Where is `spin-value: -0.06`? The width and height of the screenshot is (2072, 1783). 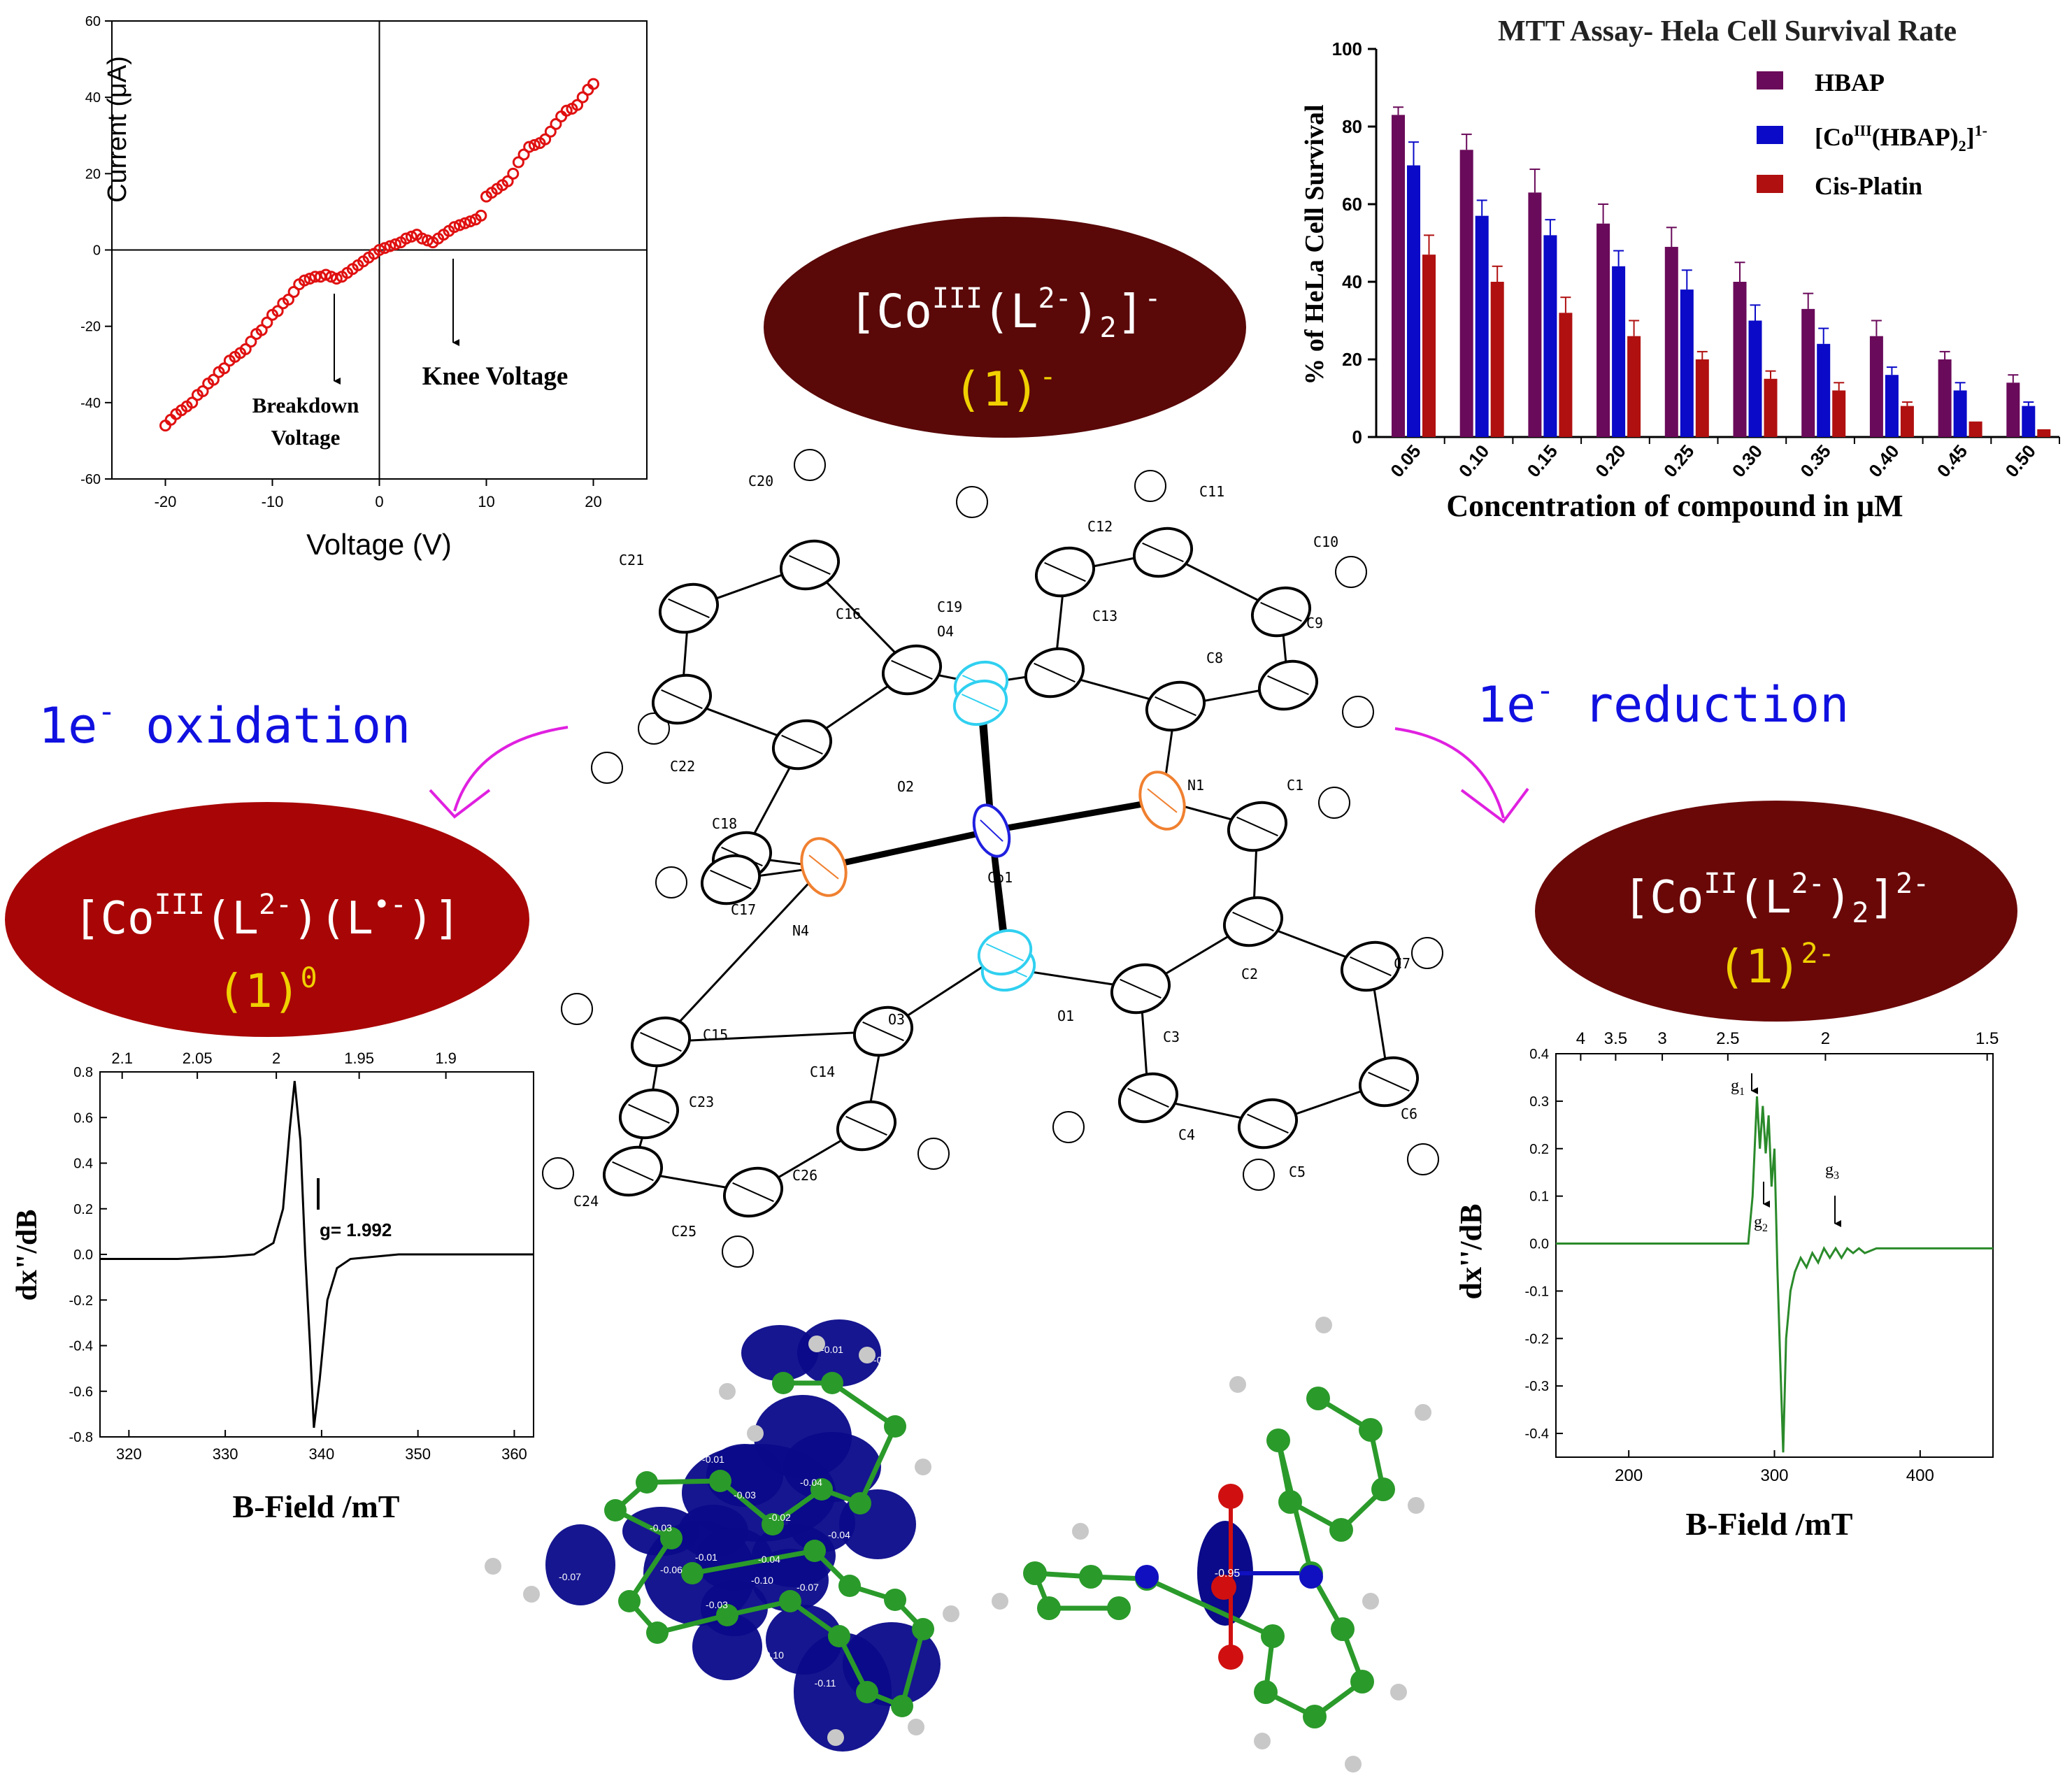 spin-value: -0.06 is located at coordinates (671, 1570).